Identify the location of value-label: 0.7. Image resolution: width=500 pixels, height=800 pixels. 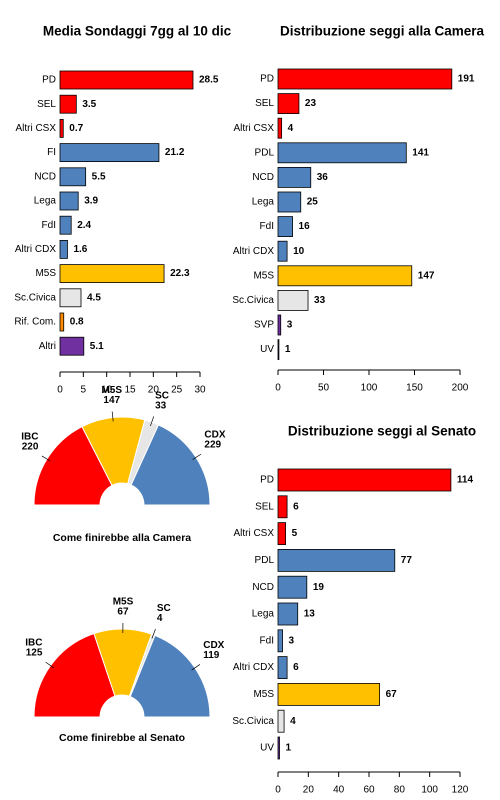
(76, 128).